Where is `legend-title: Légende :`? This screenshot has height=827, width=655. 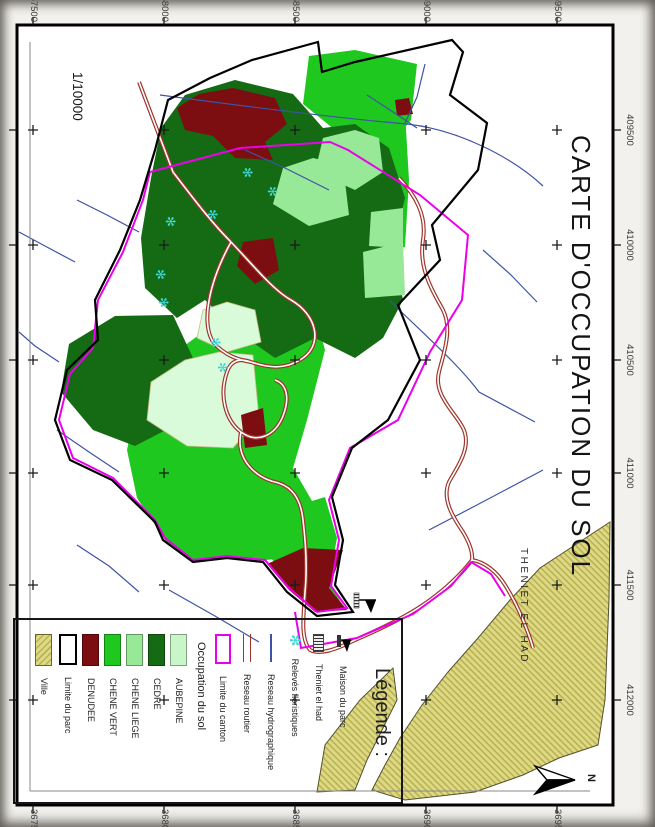 legend-title: Légende : is located at coordinates (382, 712).